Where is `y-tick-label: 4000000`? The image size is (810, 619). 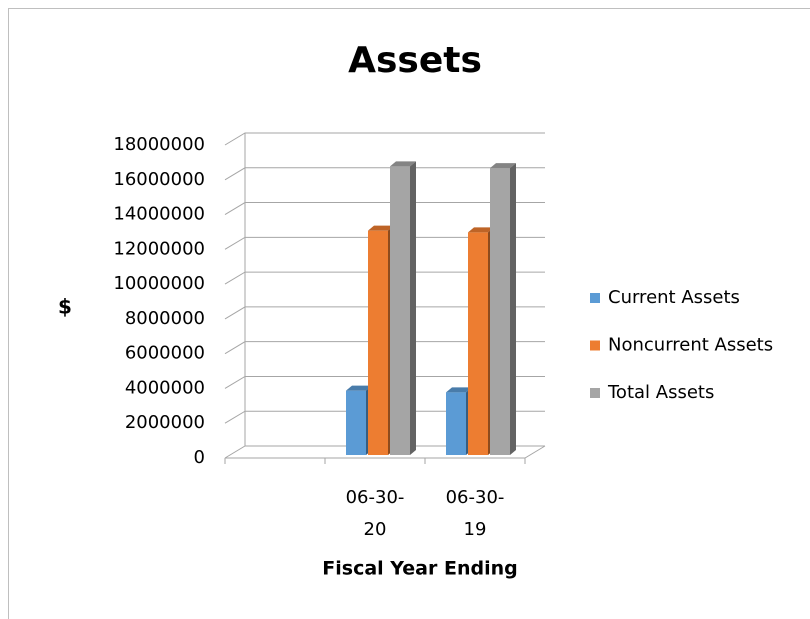
y-tick-label: 4000000 is located at coordinates (165, 387).